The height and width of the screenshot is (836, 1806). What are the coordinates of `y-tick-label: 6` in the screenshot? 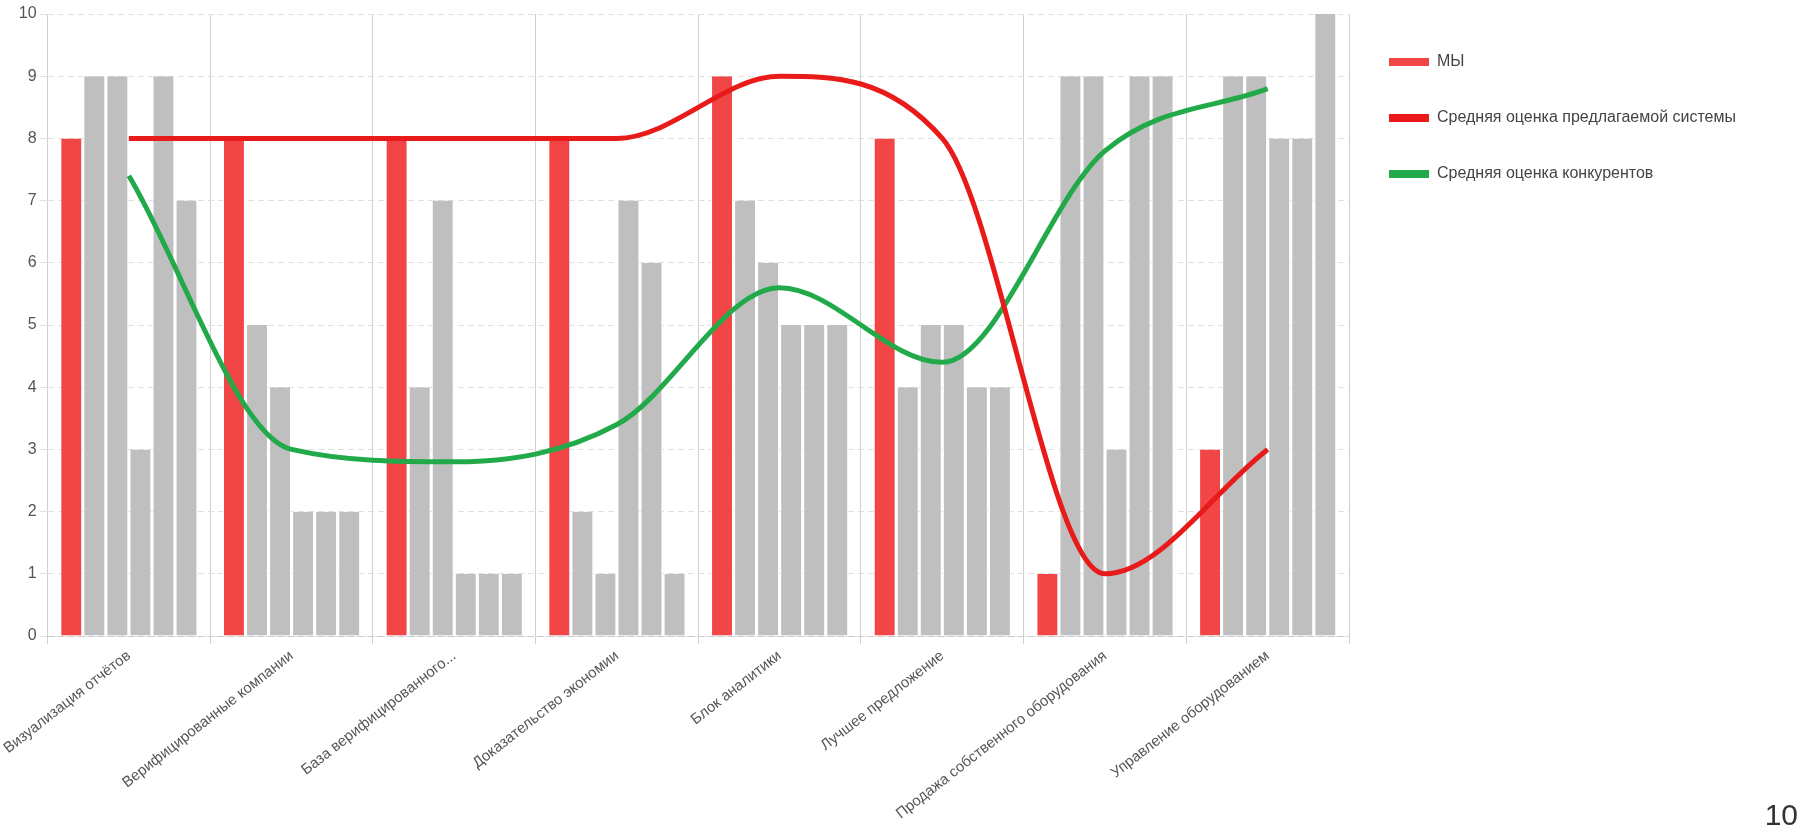 It's located at (32, 262).